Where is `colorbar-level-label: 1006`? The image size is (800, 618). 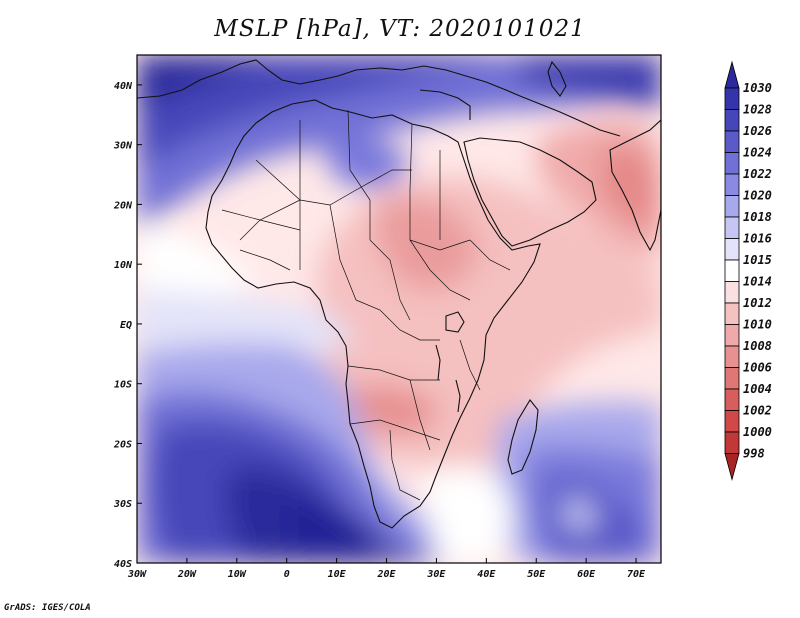
colorbar-level-label: 1006 is located at coordinates (757, 368).